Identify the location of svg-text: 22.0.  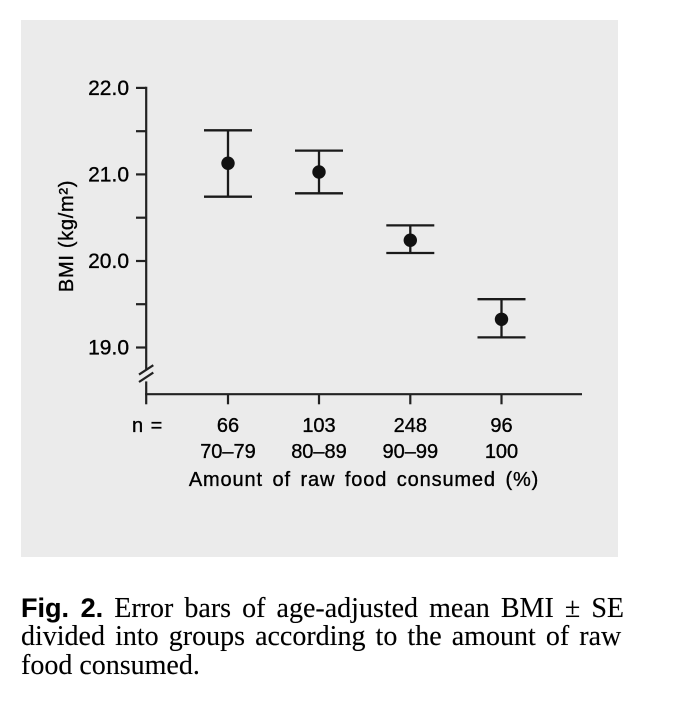
(108, 88).